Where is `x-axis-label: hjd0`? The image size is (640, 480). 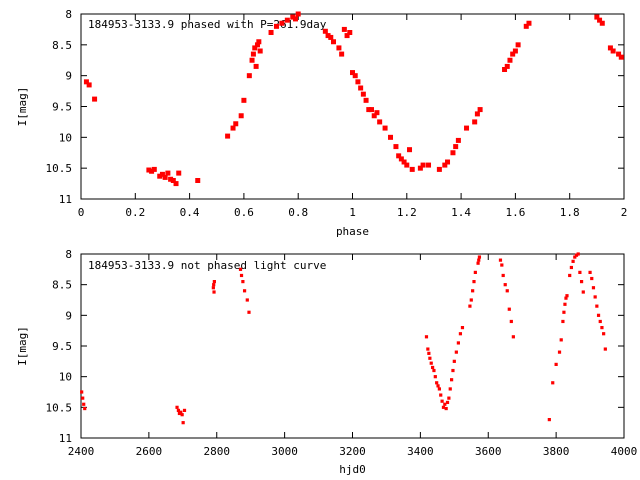
x-axis-label: hjd0 is located at coordinates (352, 469).